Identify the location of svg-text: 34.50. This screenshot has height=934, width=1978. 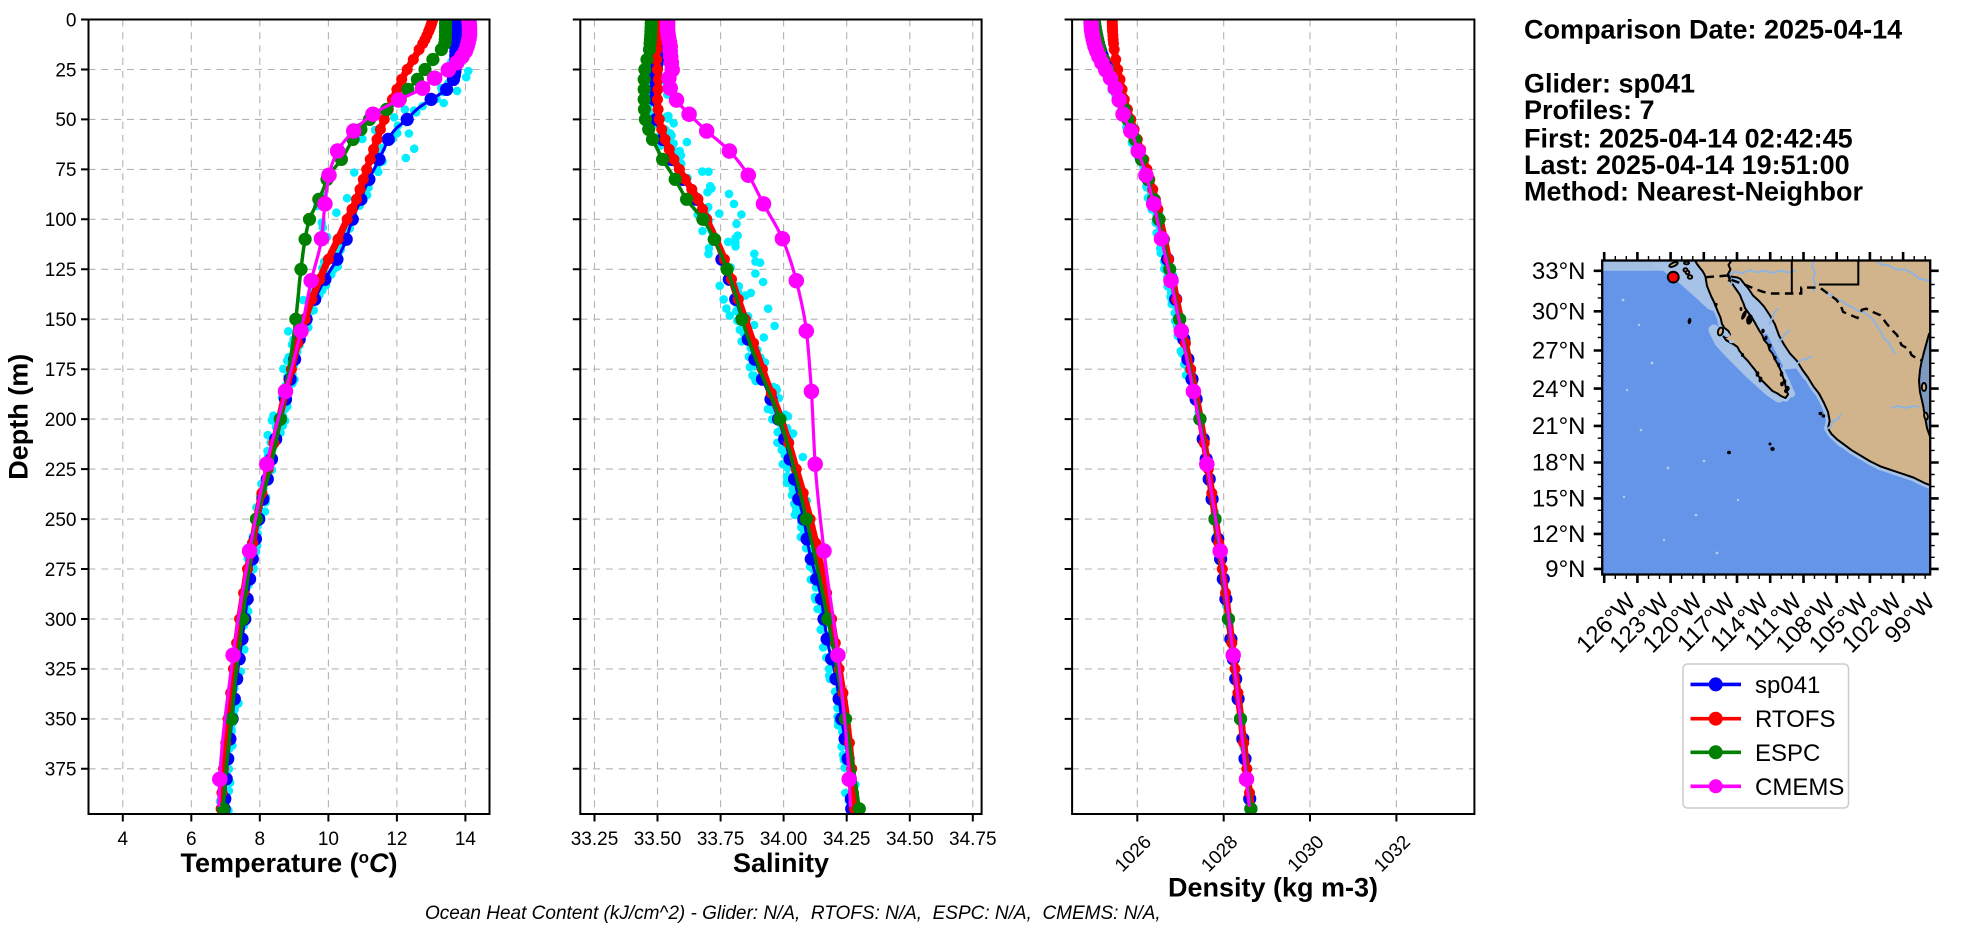
(910, 839).